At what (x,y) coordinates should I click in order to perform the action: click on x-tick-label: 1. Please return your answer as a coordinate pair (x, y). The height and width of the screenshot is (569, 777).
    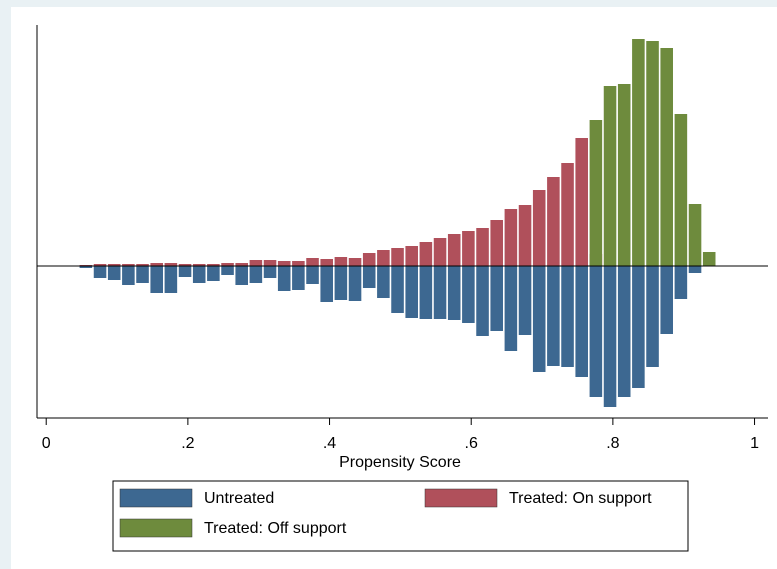
    Looking at the image, I should click on (754, 443).